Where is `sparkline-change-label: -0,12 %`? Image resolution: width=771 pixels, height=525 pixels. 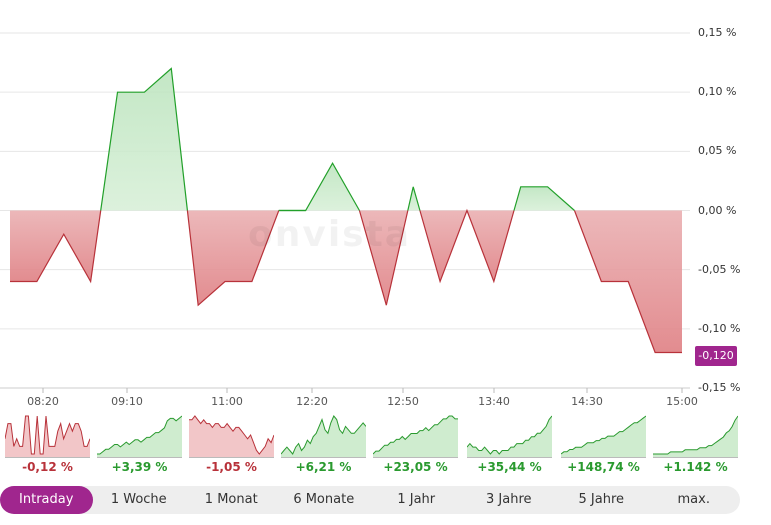
sparkline-change-label: -0,12 % is located at coordinates (47, 467).